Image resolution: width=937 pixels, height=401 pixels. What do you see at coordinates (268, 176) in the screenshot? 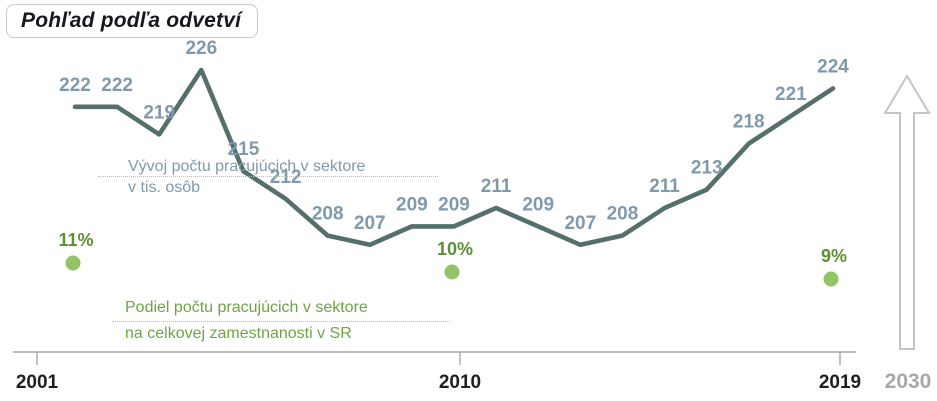
I see `trend-leader-line` at bounding box center [268, 176].